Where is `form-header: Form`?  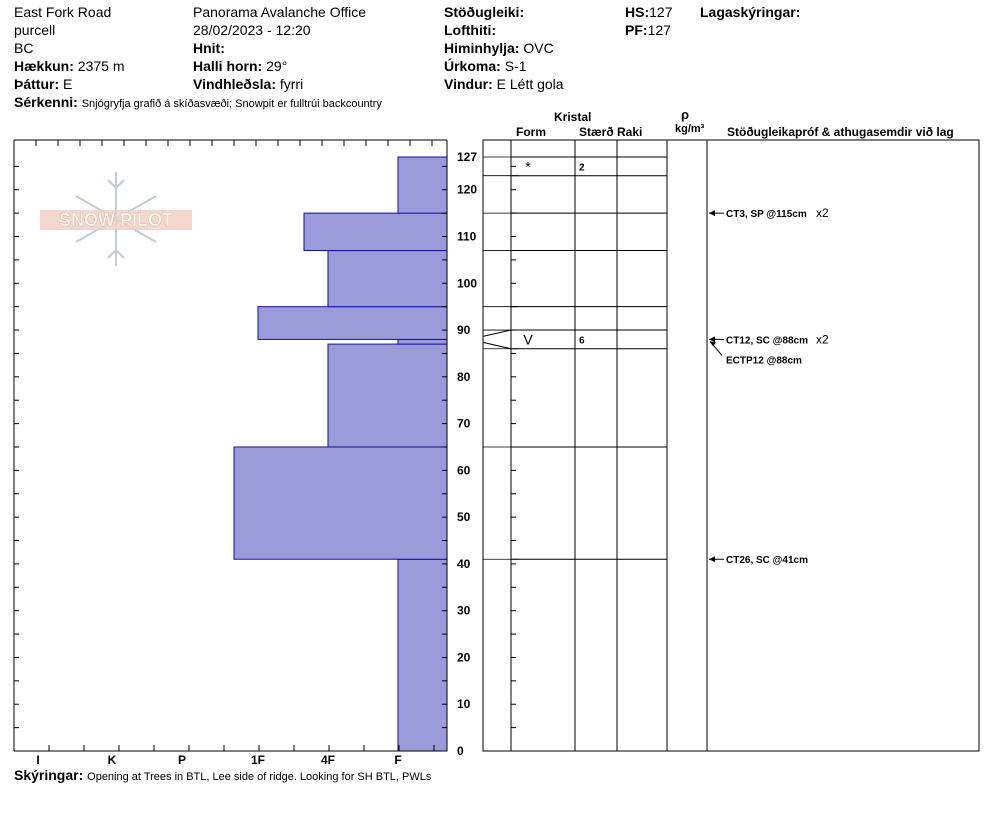
form-header: Form is located at coordinates (531, 132).